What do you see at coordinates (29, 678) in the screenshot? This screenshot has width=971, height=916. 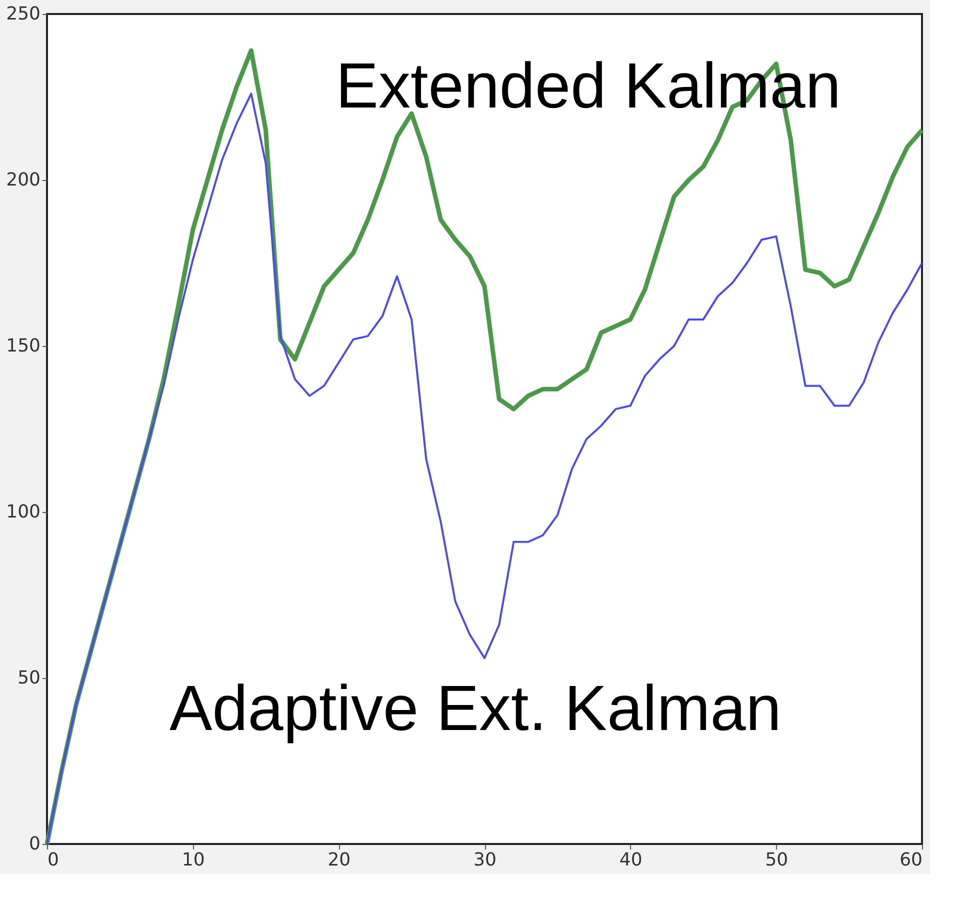 I see `y-tick-label: 50` at bounding box center [29, 678].